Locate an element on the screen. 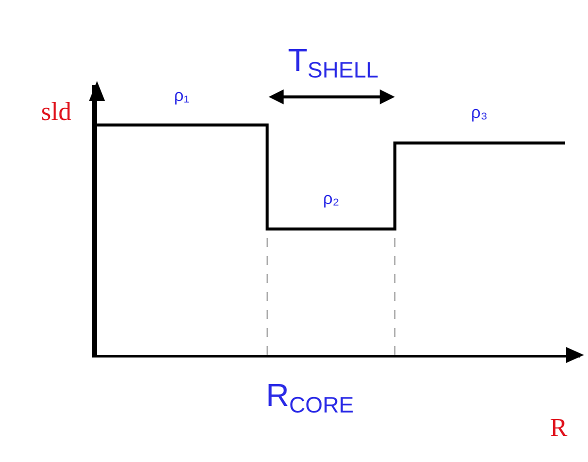 The width and height of the screenshot is (588, 462). y-axis-title: sld is located at coordinates (56, 111).